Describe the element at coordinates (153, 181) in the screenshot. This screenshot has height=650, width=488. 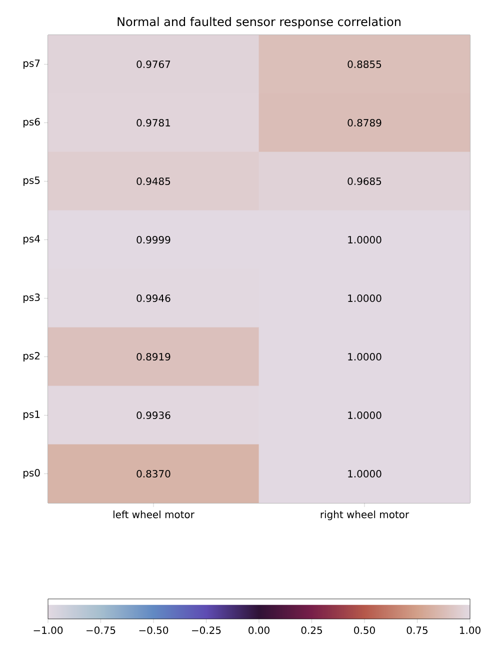
I see `data-label: 0.9485` at that location.